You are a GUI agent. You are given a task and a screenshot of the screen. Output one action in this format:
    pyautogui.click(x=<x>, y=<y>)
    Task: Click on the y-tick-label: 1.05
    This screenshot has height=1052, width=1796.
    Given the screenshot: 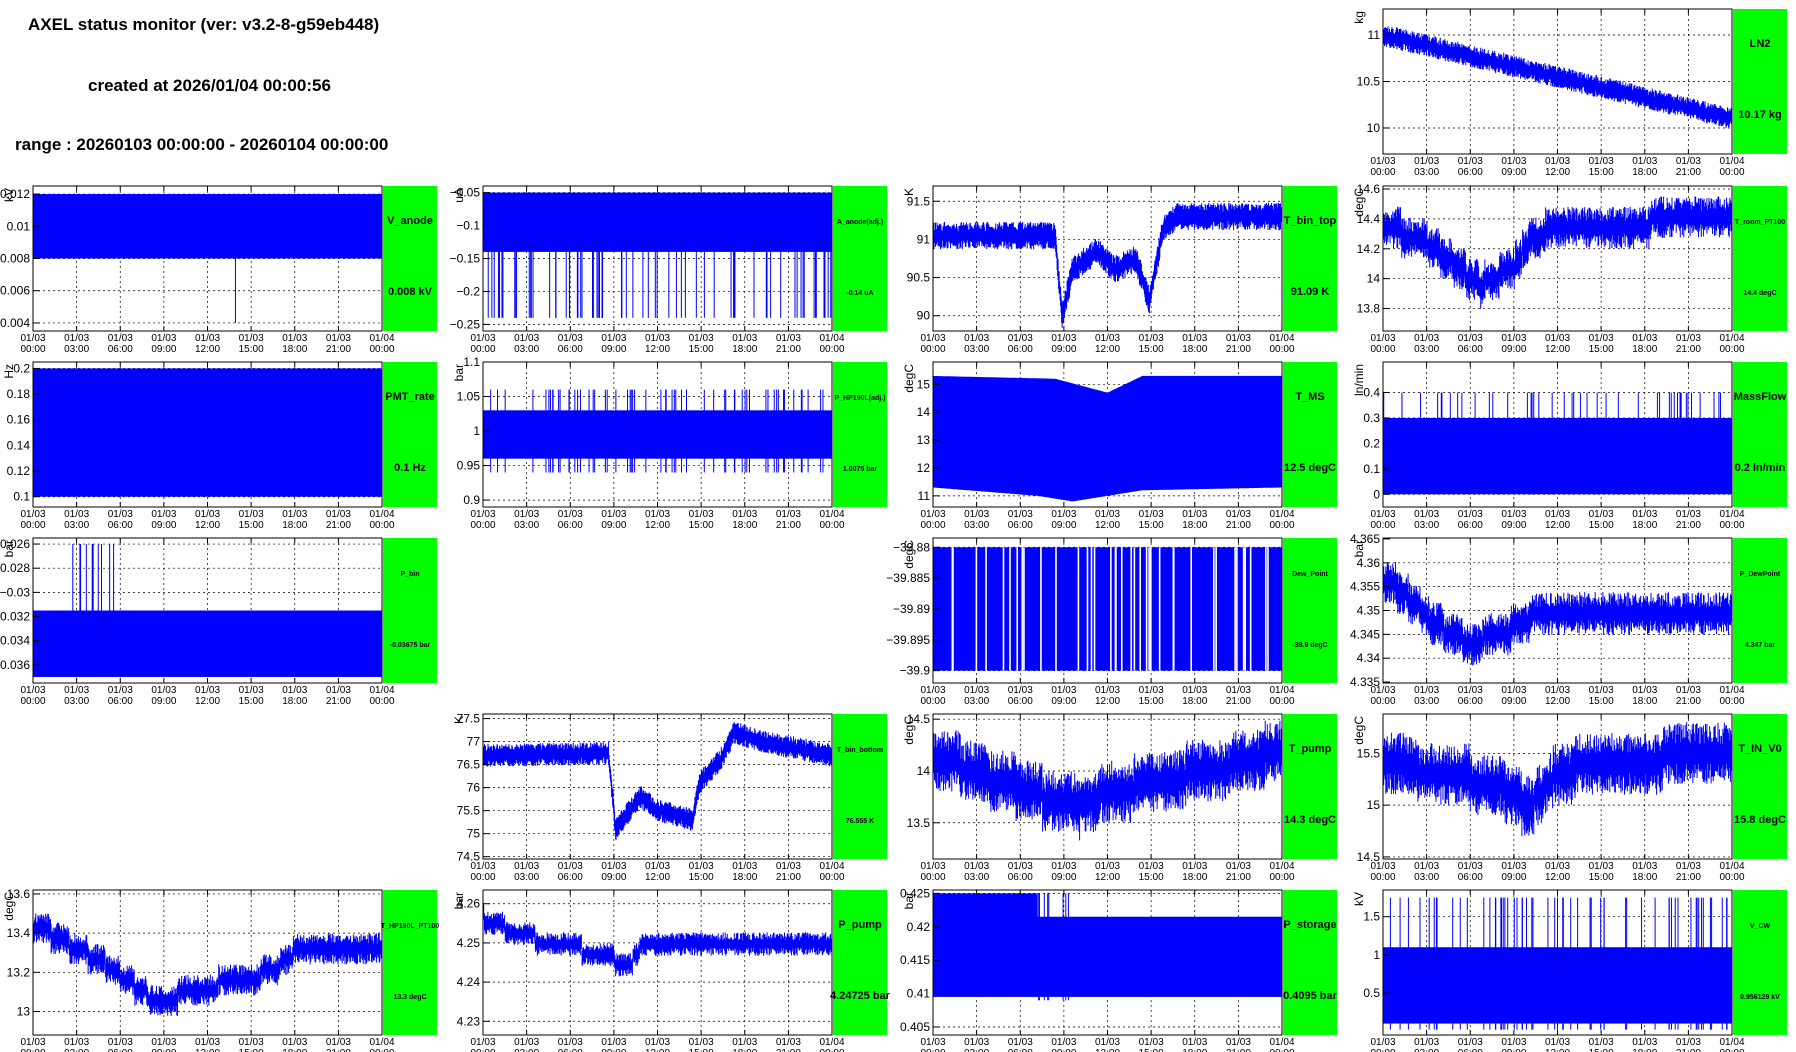 What is the action you would take?
    pyautogui.click(x=469, y=397)
    